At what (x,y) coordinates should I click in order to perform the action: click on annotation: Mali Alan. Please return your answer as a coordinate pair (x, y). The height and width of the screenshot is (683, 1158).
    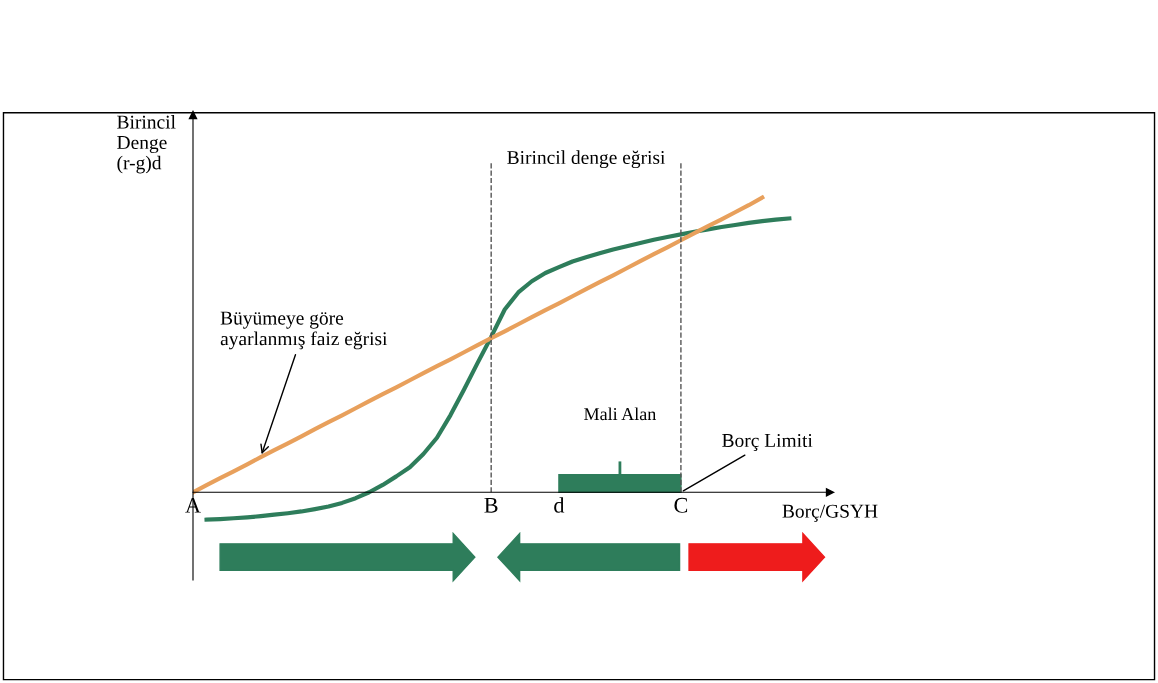
    Looking at the image, I should click on (620, 414).